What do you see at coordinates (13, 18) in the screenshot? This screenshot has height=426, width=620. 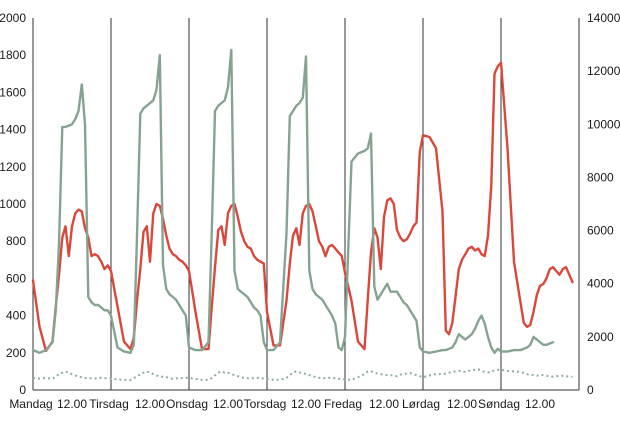 I see `left-y-tick-label: 2000` at bounding box center [13, 18].